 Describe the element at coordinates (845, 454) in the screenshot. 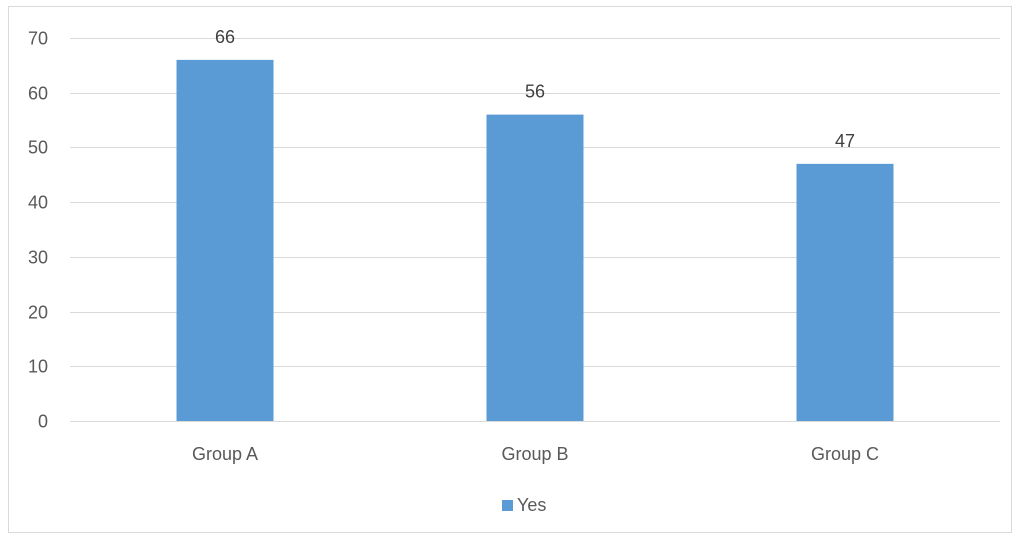

I see `x-tick-label: Group C` at that location.